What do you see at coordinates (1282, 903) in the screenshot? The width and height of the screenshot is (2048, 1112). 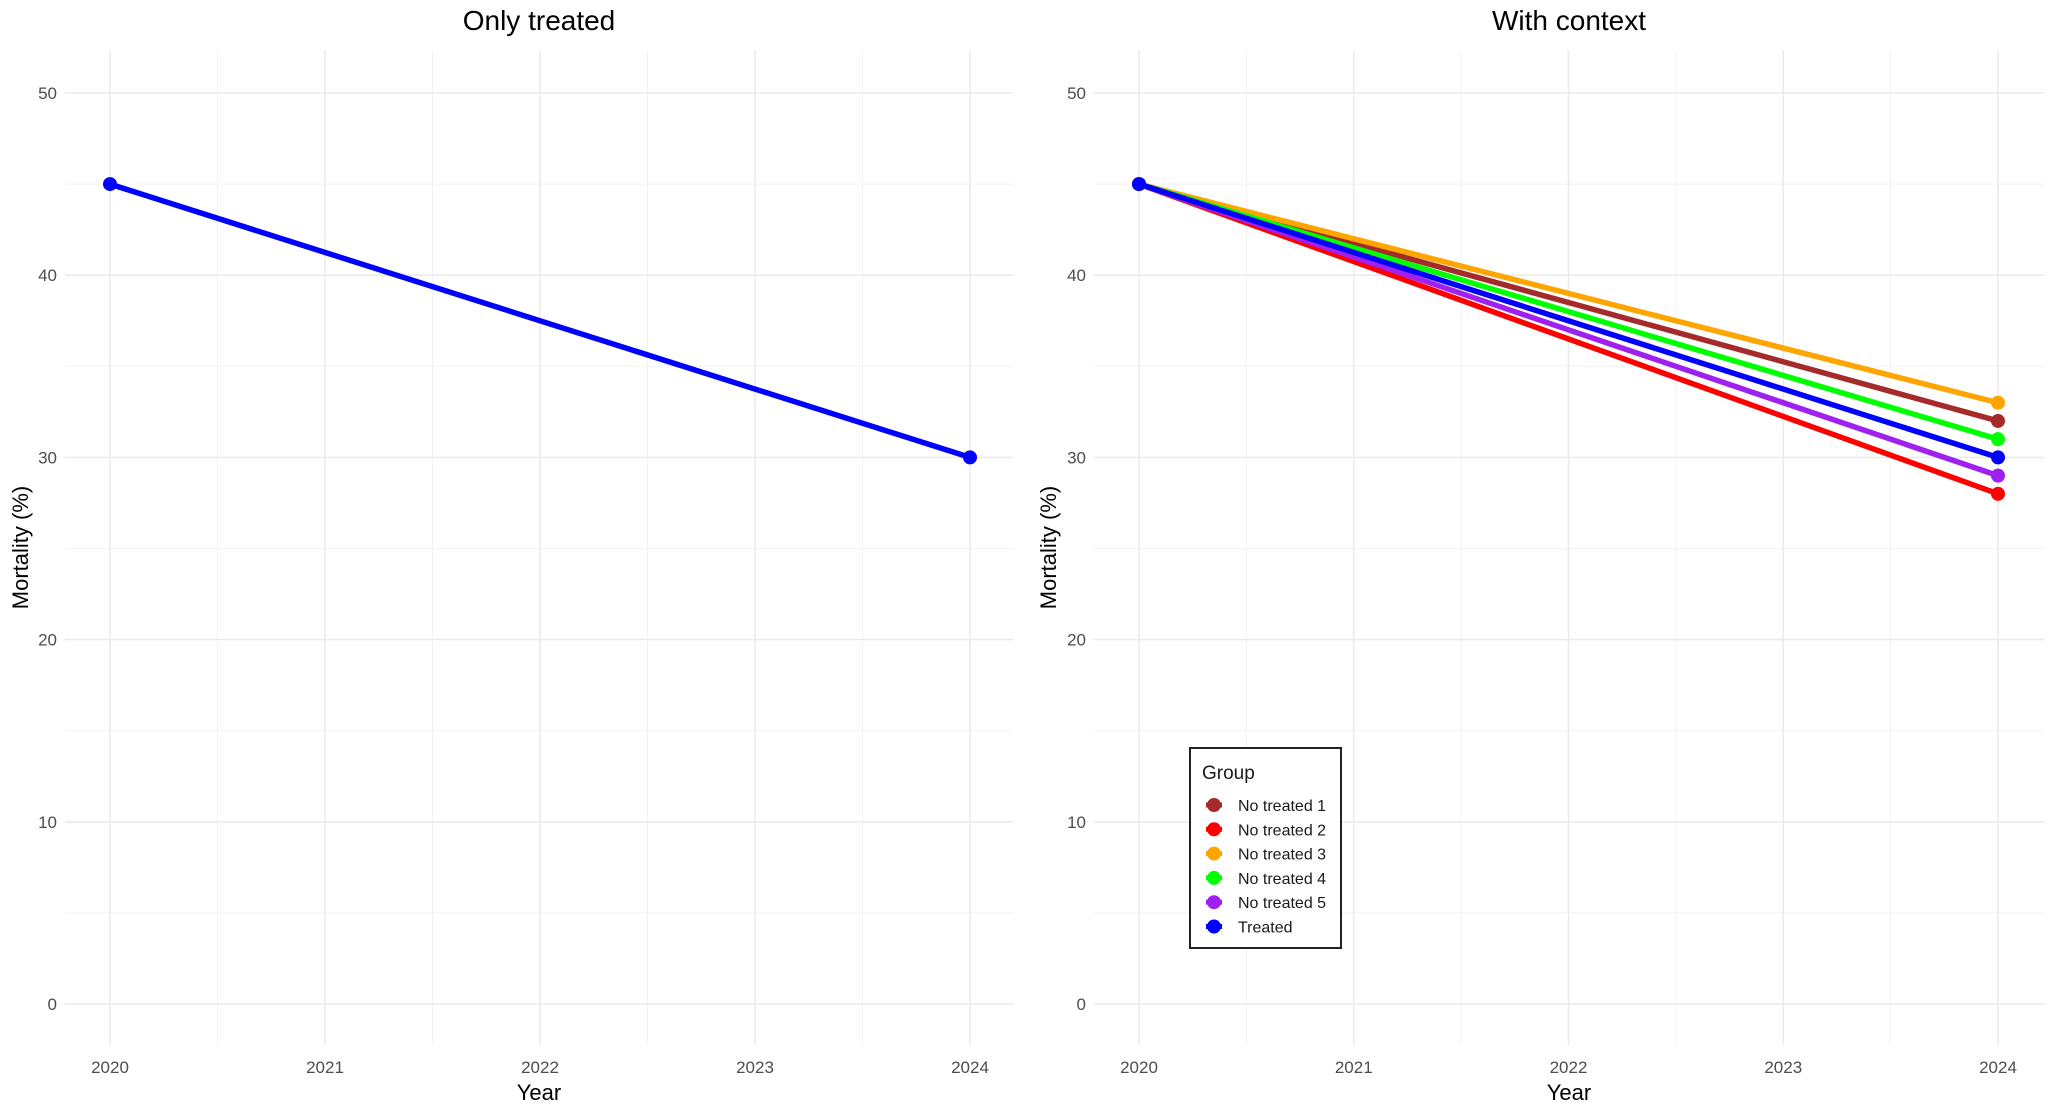 I see `legend-label: No treated 5` at bounding box center [1282, 903].